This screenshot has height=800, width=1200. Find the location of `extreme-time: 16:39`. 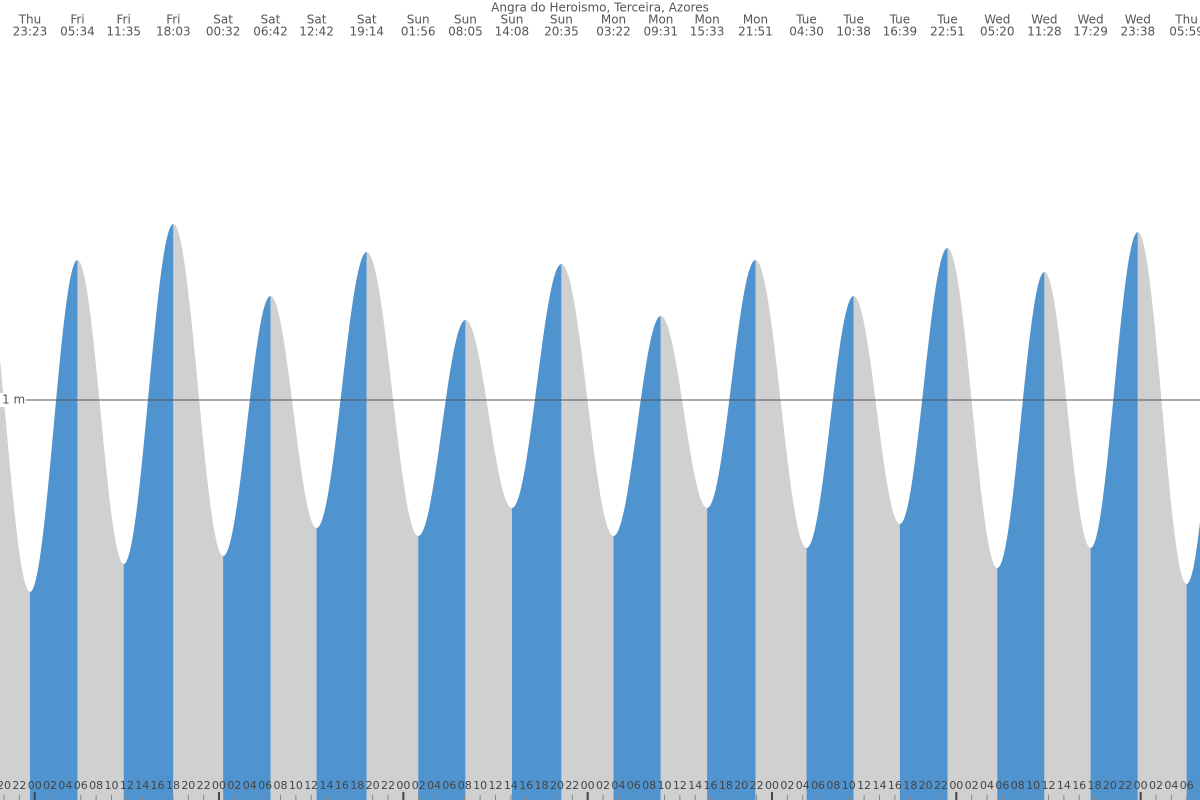

extreme-time: 16:39 is located at coordinates (900, 32).